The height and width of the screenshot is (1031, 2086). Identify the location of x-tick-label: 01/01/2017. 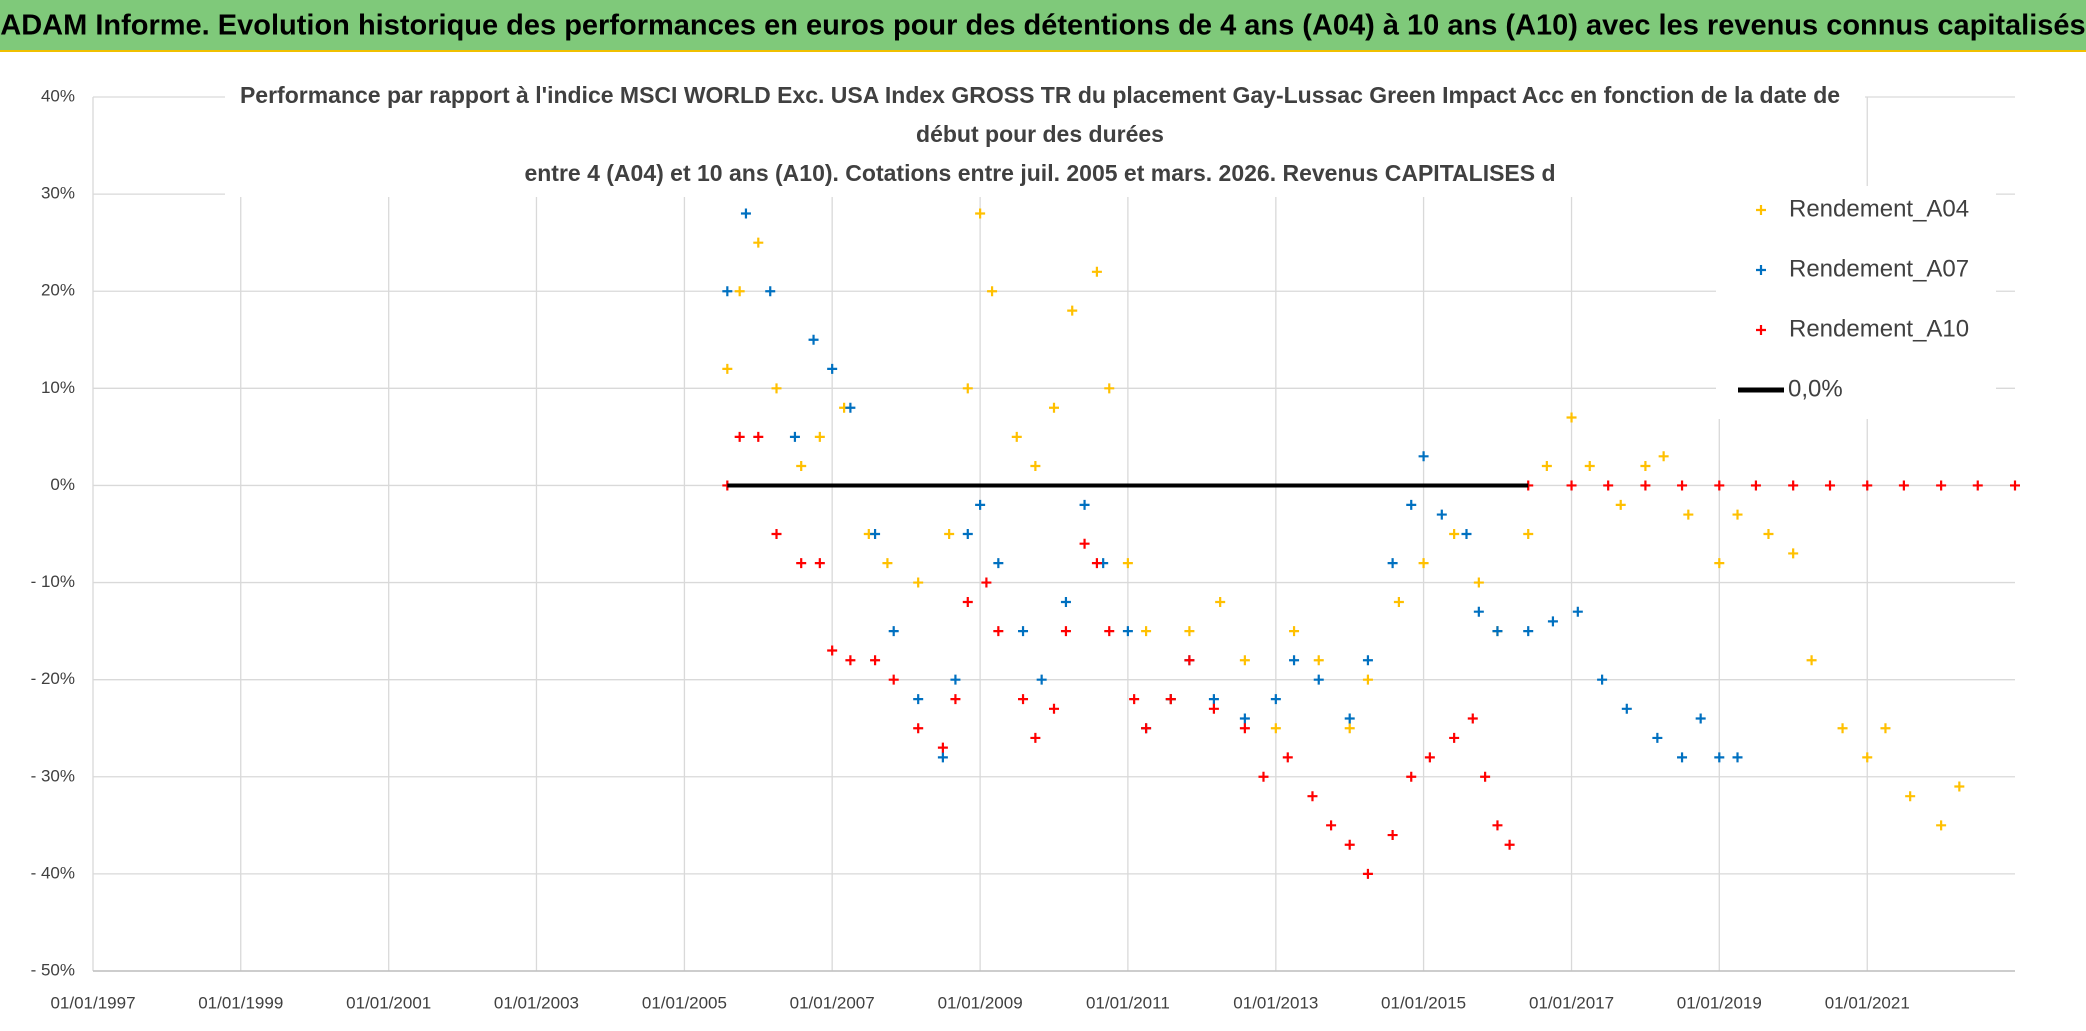
(1571, 1002).